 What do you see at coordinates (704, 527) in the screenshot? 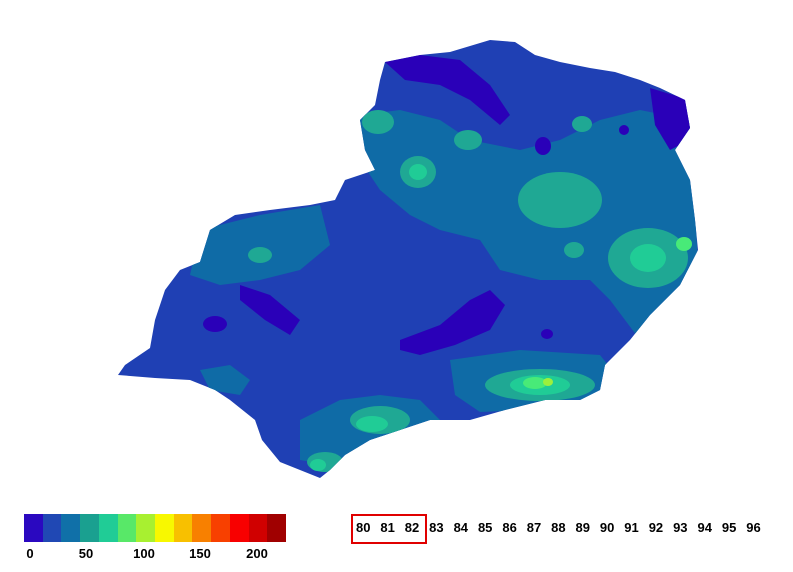
I see `year-item: 94` at bounding box center [704, 527].